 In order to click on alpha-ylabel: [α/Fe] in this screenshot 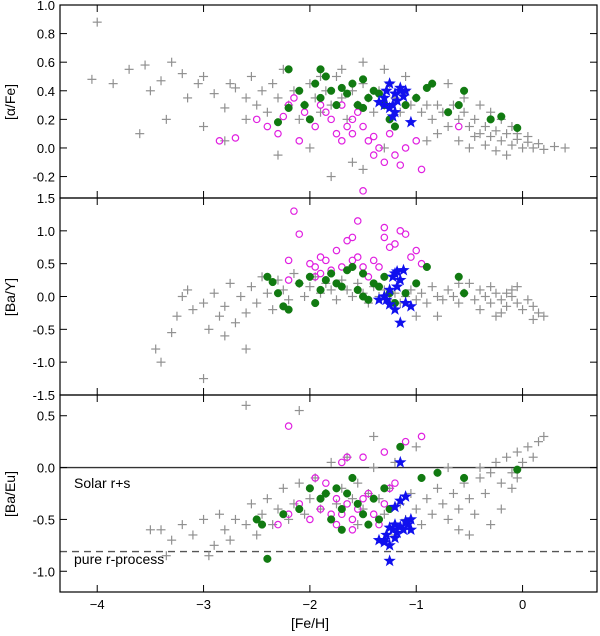, I will do `click(10, 102)`.